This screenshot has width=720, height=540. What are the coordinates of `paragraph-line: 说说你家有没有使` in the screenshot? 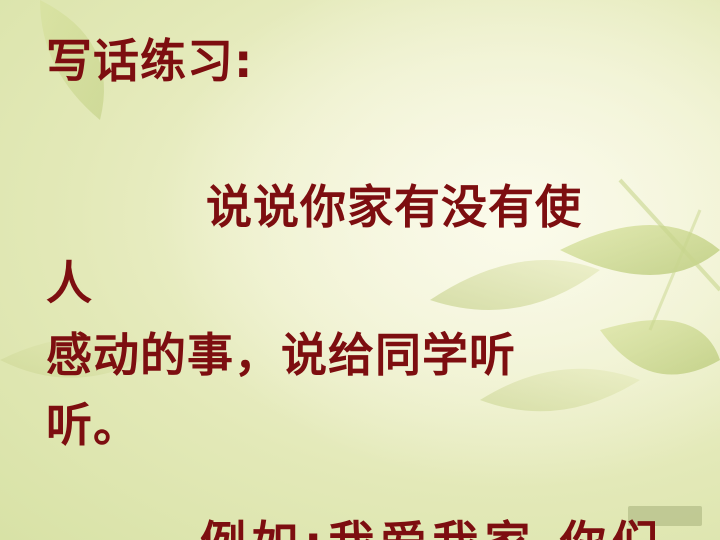 It's located at (394, 207).